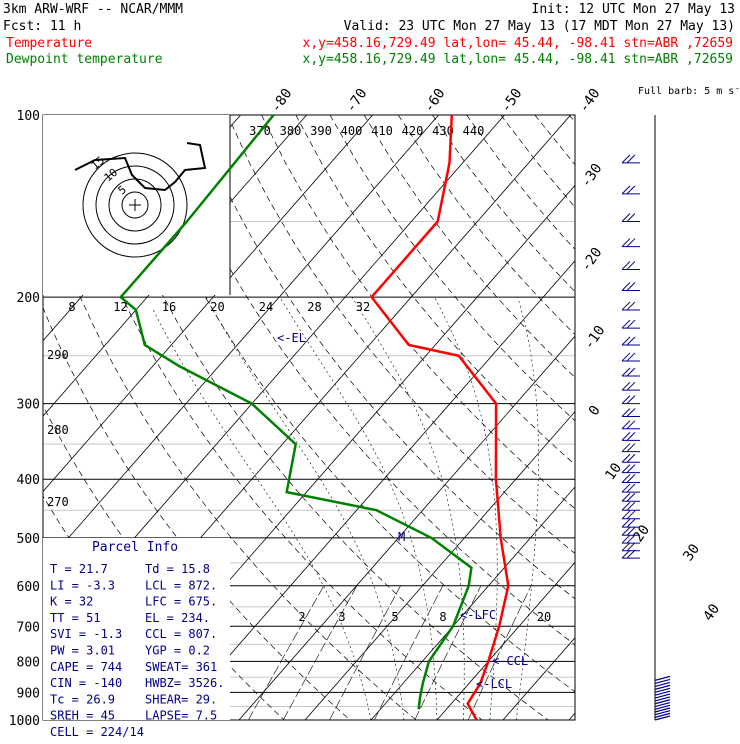 The height and width of the screenshot is (744, 740). Describe the element at coordinates (82, 585) in the screenshot. I see `parcel-info-label: LI = -3.3` at that location.